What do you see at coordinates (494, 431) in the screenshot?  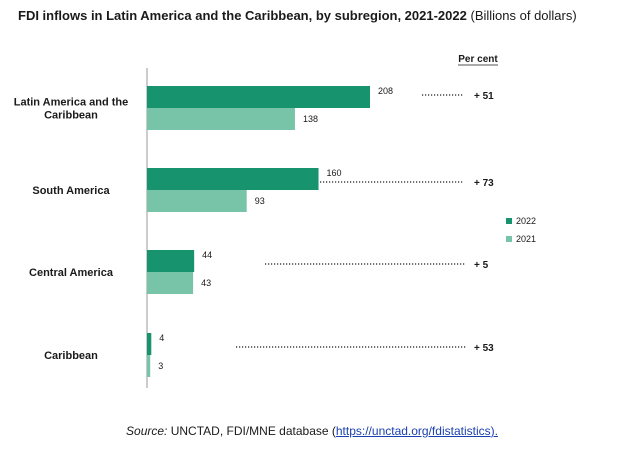 I see `source-suffix: ).` at bounding box center [494, 431].